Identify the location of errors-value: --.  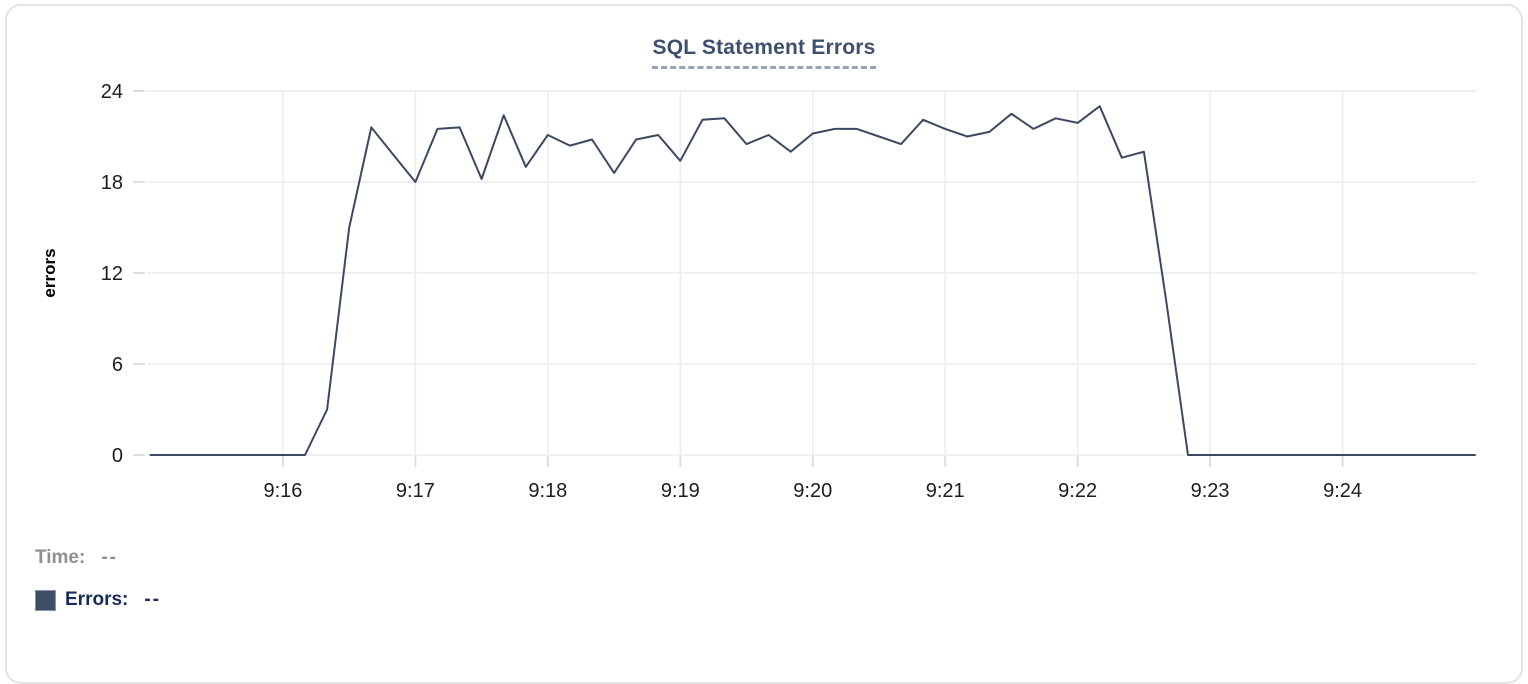
(153, 599).